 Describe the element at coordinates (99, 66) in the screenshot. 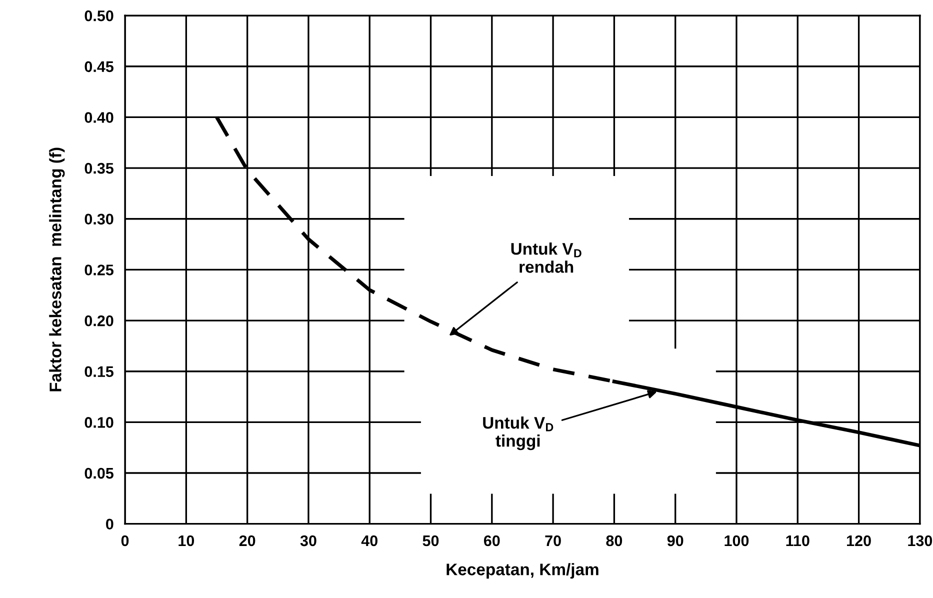

I see `y-tick-label: 0.45` at that location.